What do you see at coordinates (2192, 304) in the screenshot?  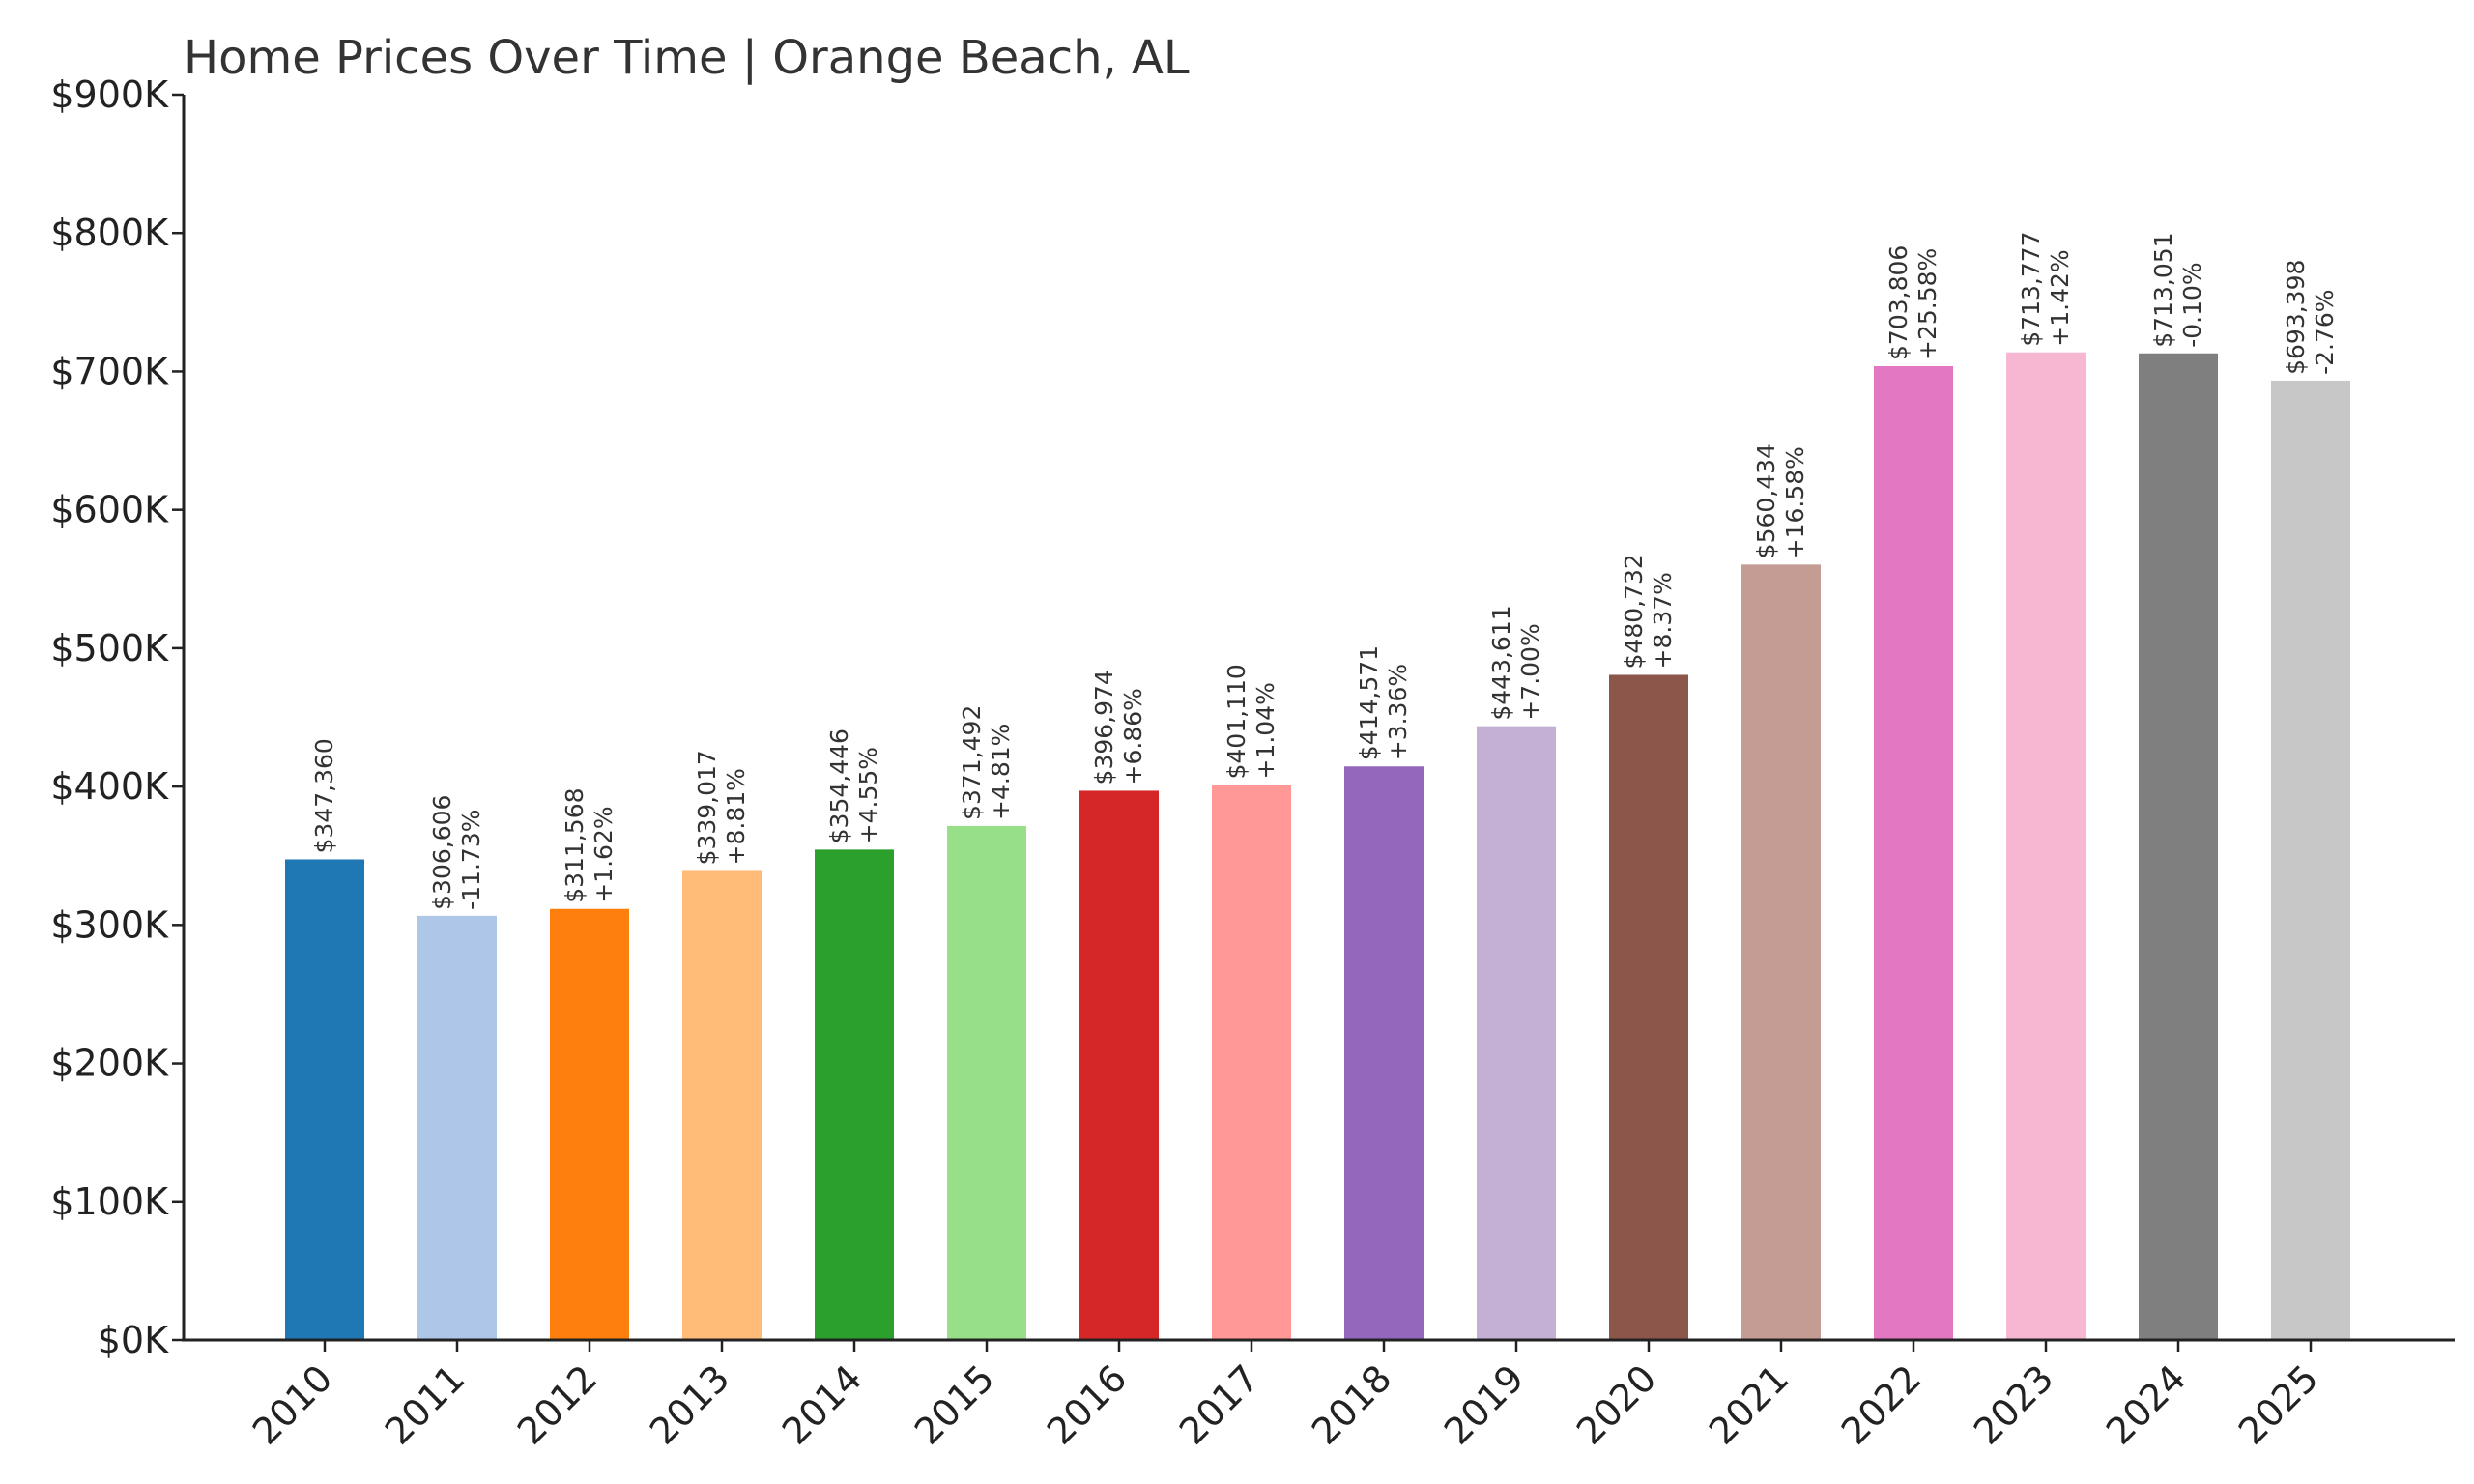 I see `bar-change-label: -0.10%` at bounding box center [2192, 304].